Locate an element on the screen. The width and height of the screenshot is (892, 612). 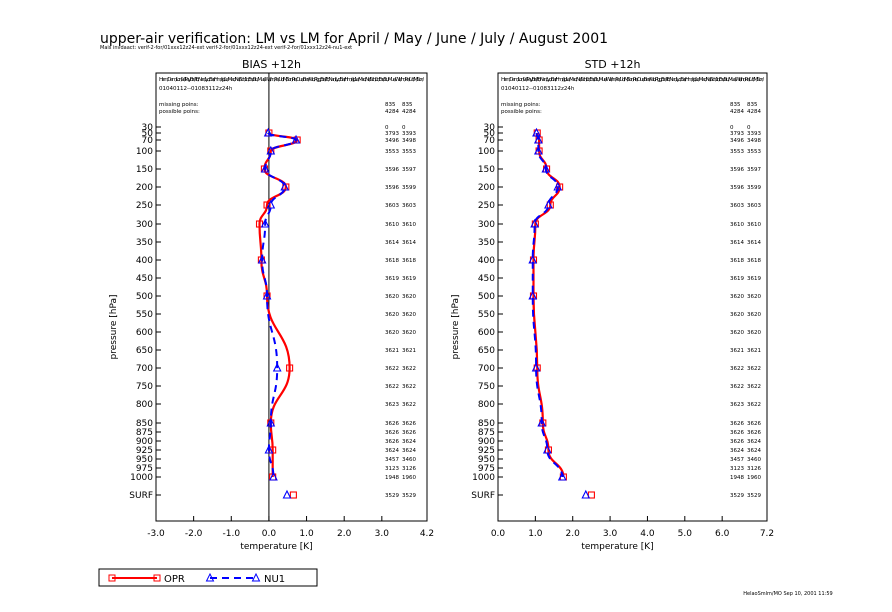
std-row-count-b: 3603 is located at coordinates (754, 206).